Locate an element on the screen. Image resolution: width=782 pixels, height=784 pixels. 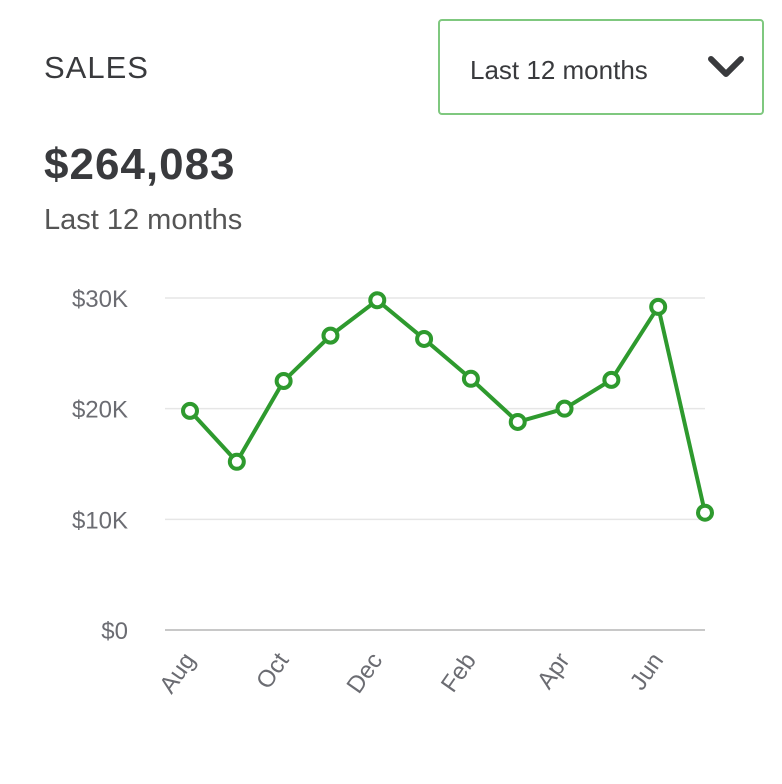
total-sales-period: Last 12 months is located at coordinates (143, 220).